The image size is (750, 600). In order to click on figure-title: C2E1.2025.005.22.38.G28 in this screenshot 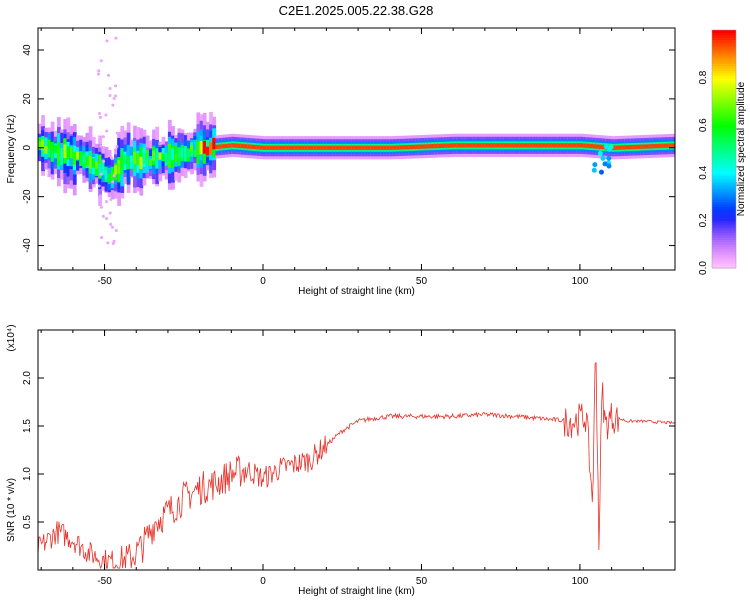, I will do `click(356, 10)`.